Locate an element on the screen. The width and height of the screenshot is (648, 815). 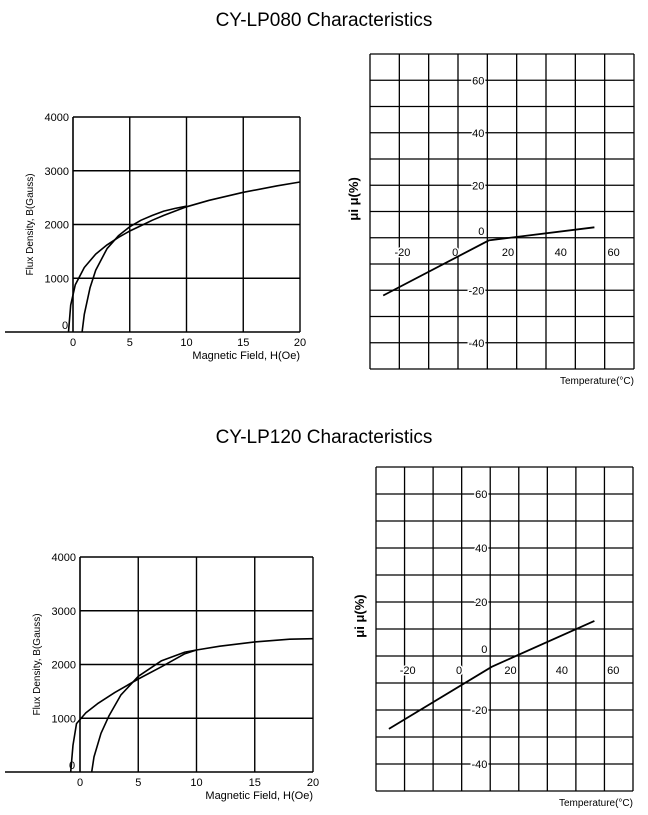
chart-title-lp120: CY-LP120 Characteristics is located at coordinates (324, 437).